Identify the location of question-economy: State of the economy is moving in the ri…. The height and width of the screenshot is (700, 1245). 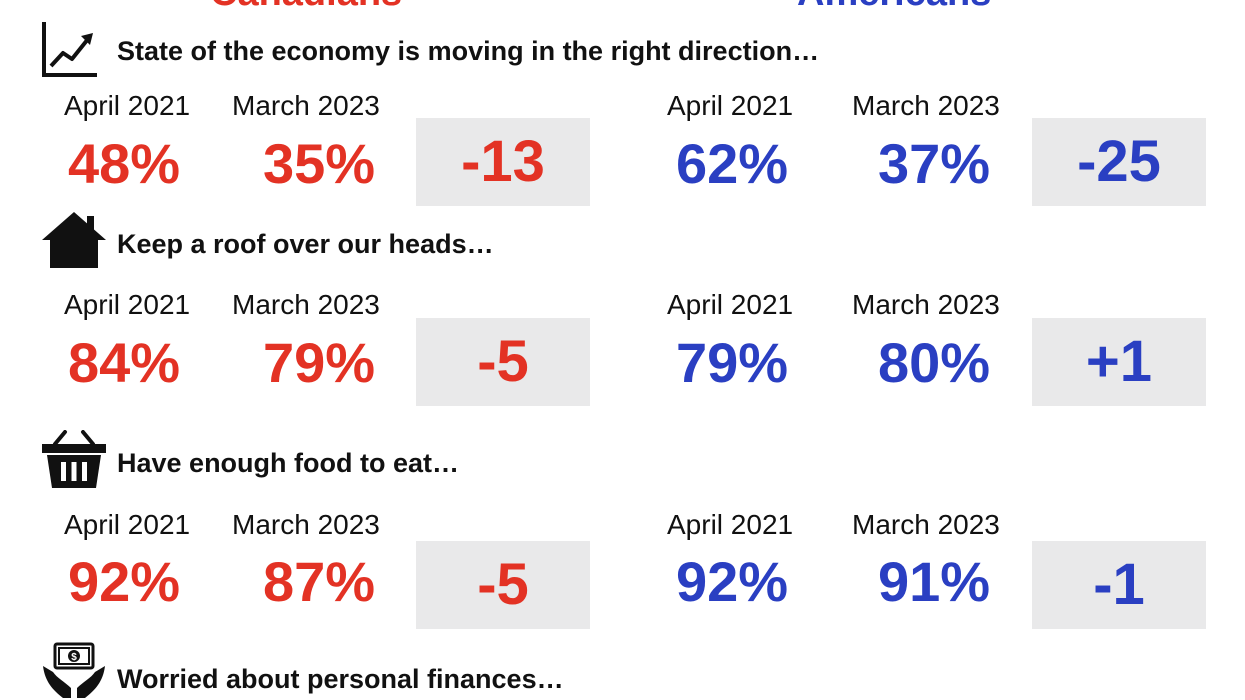
(468, 51).